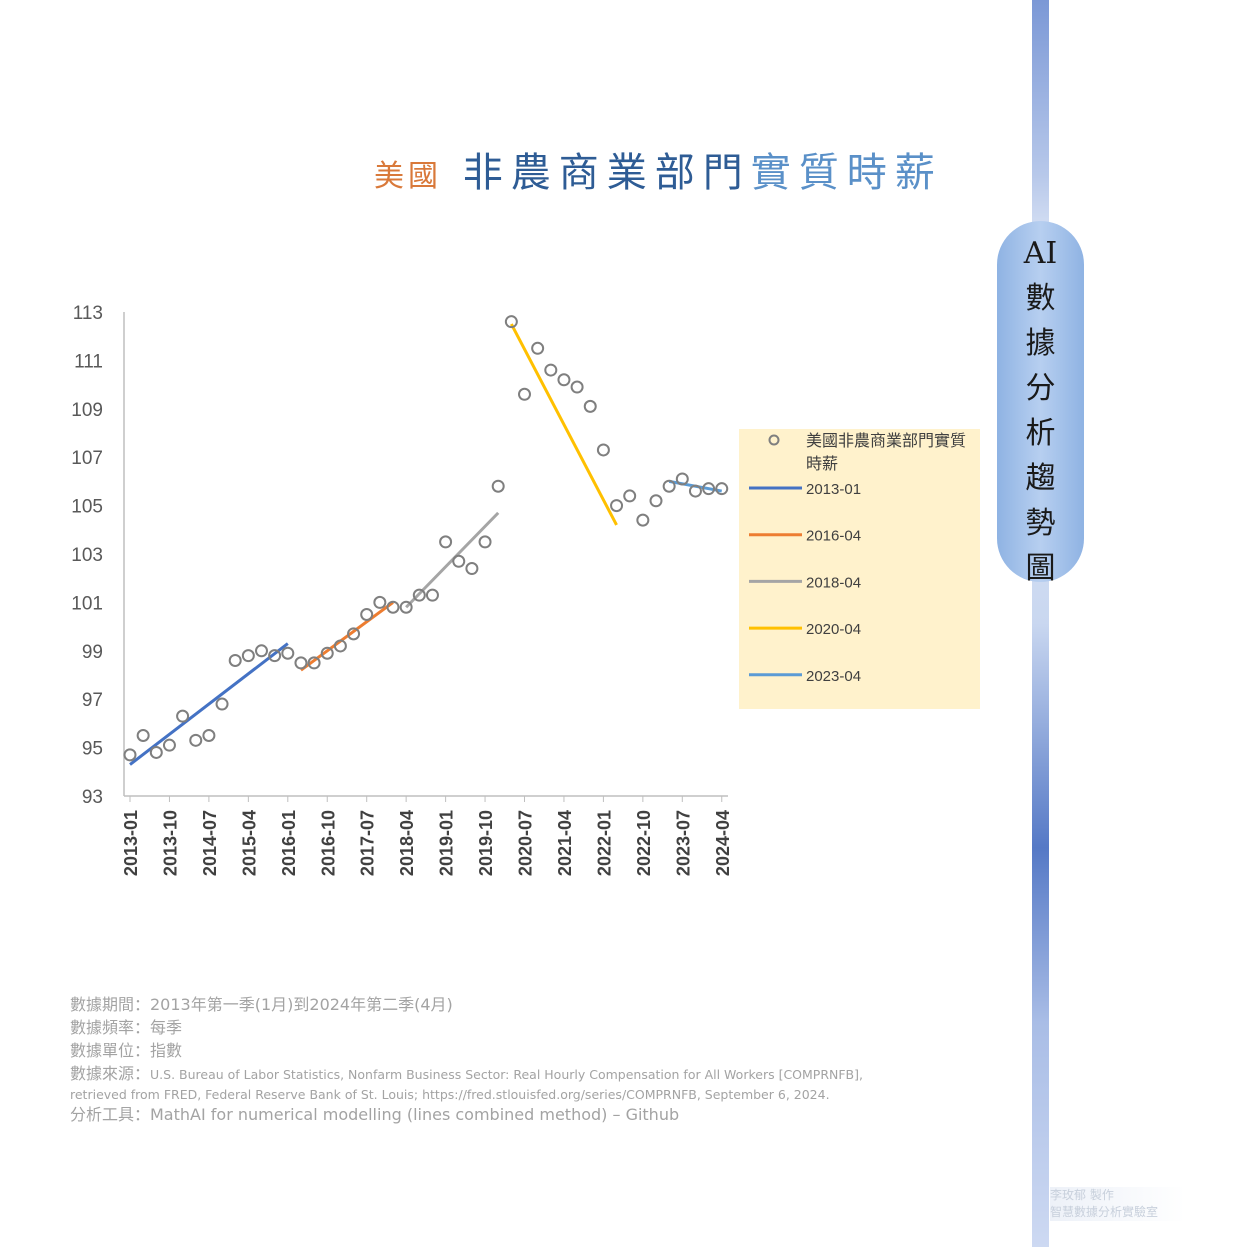 Image resolution: width=1247 pixels, height=1247 pixels. Describe the element at coordinates (131, 843) in the screenshot. I see `x-tick-label: 2013-01` at that location.